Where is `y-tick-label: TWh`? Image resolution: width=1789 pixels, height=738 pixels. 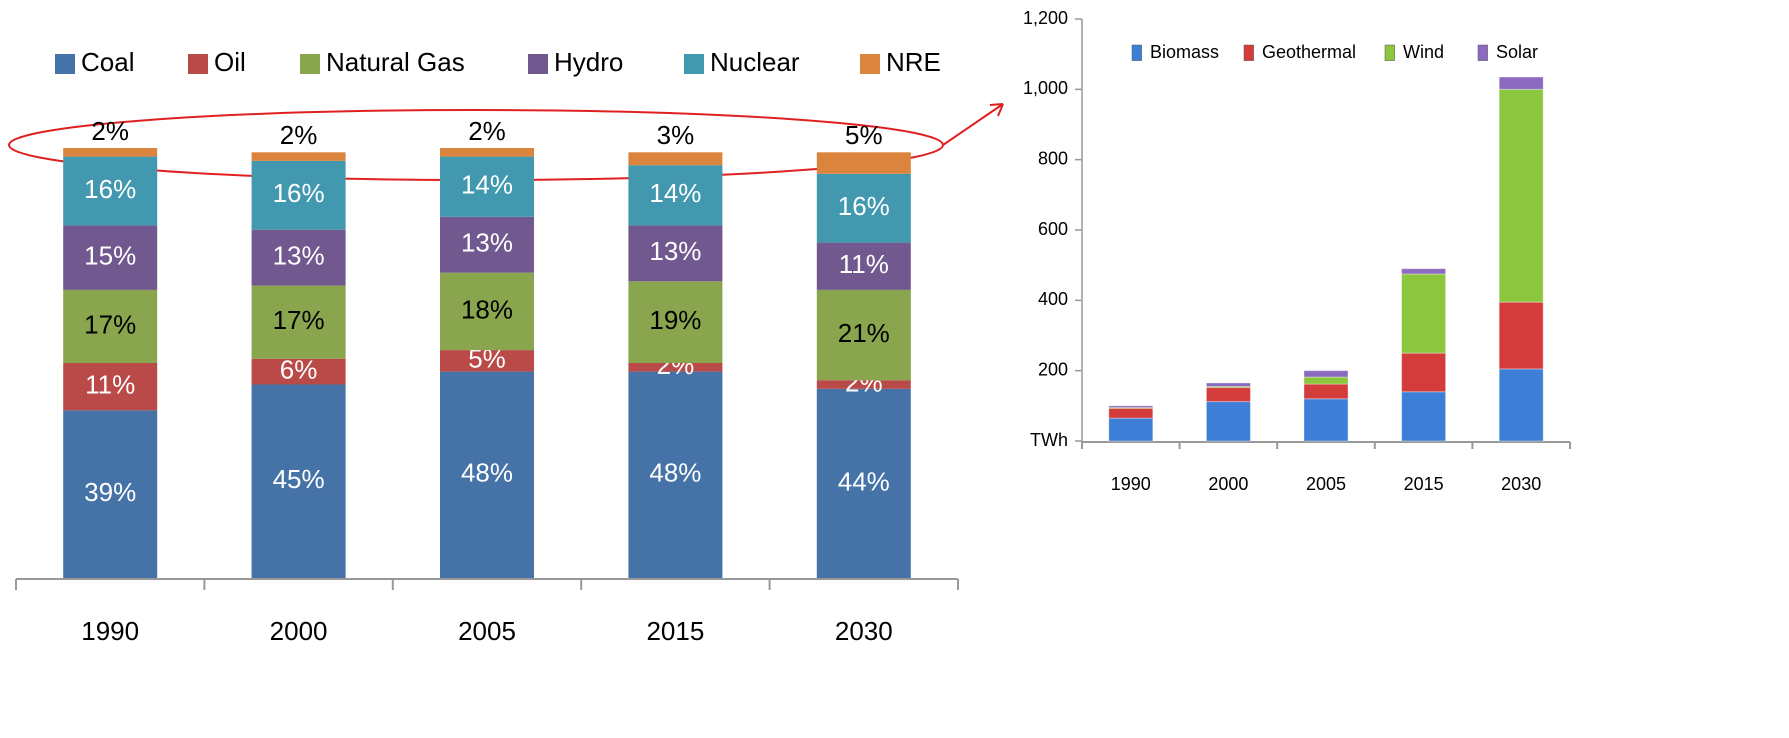
y-tick-label: TWh is located at coordinates (1049, 440).